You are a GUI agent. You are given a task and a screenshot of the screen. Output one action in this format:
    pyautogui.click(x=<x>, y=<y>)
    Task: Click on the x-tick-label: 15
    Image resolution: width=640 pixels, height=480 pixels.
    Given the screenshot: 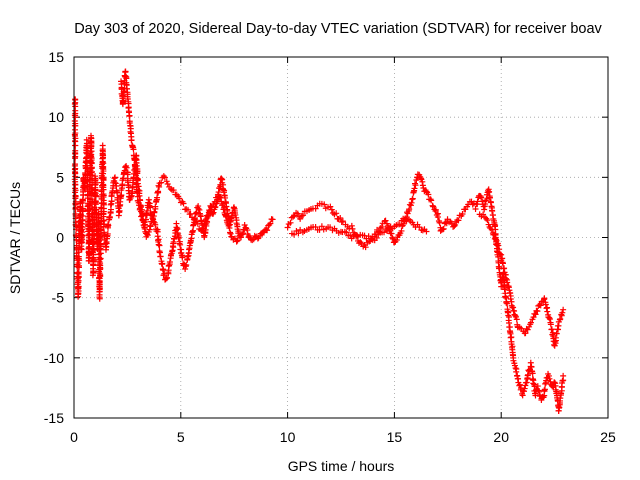 What is the action you would take?
    pyautogui.click(x=395, y=437)
    